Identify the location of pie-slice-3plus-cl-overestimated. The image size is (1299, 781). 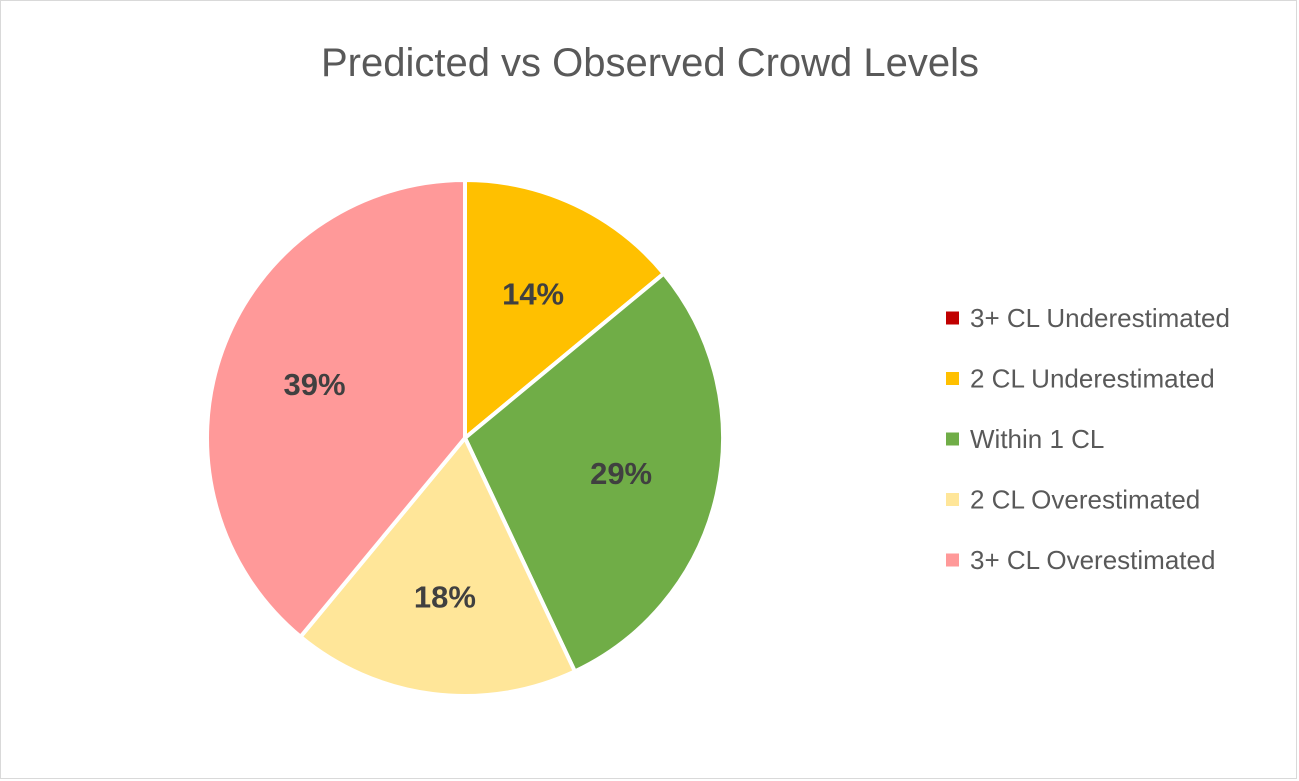
(336, 408).